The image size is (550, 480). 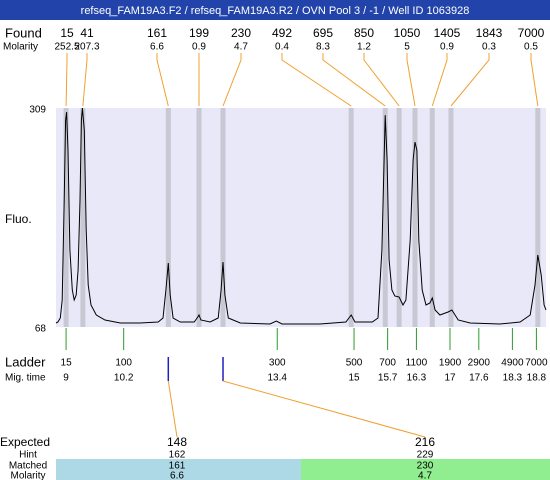 What do you see at coordinates (25, 442) in the screenshot?
I see `expected-label: Expected` at bounding box center [25, 442].